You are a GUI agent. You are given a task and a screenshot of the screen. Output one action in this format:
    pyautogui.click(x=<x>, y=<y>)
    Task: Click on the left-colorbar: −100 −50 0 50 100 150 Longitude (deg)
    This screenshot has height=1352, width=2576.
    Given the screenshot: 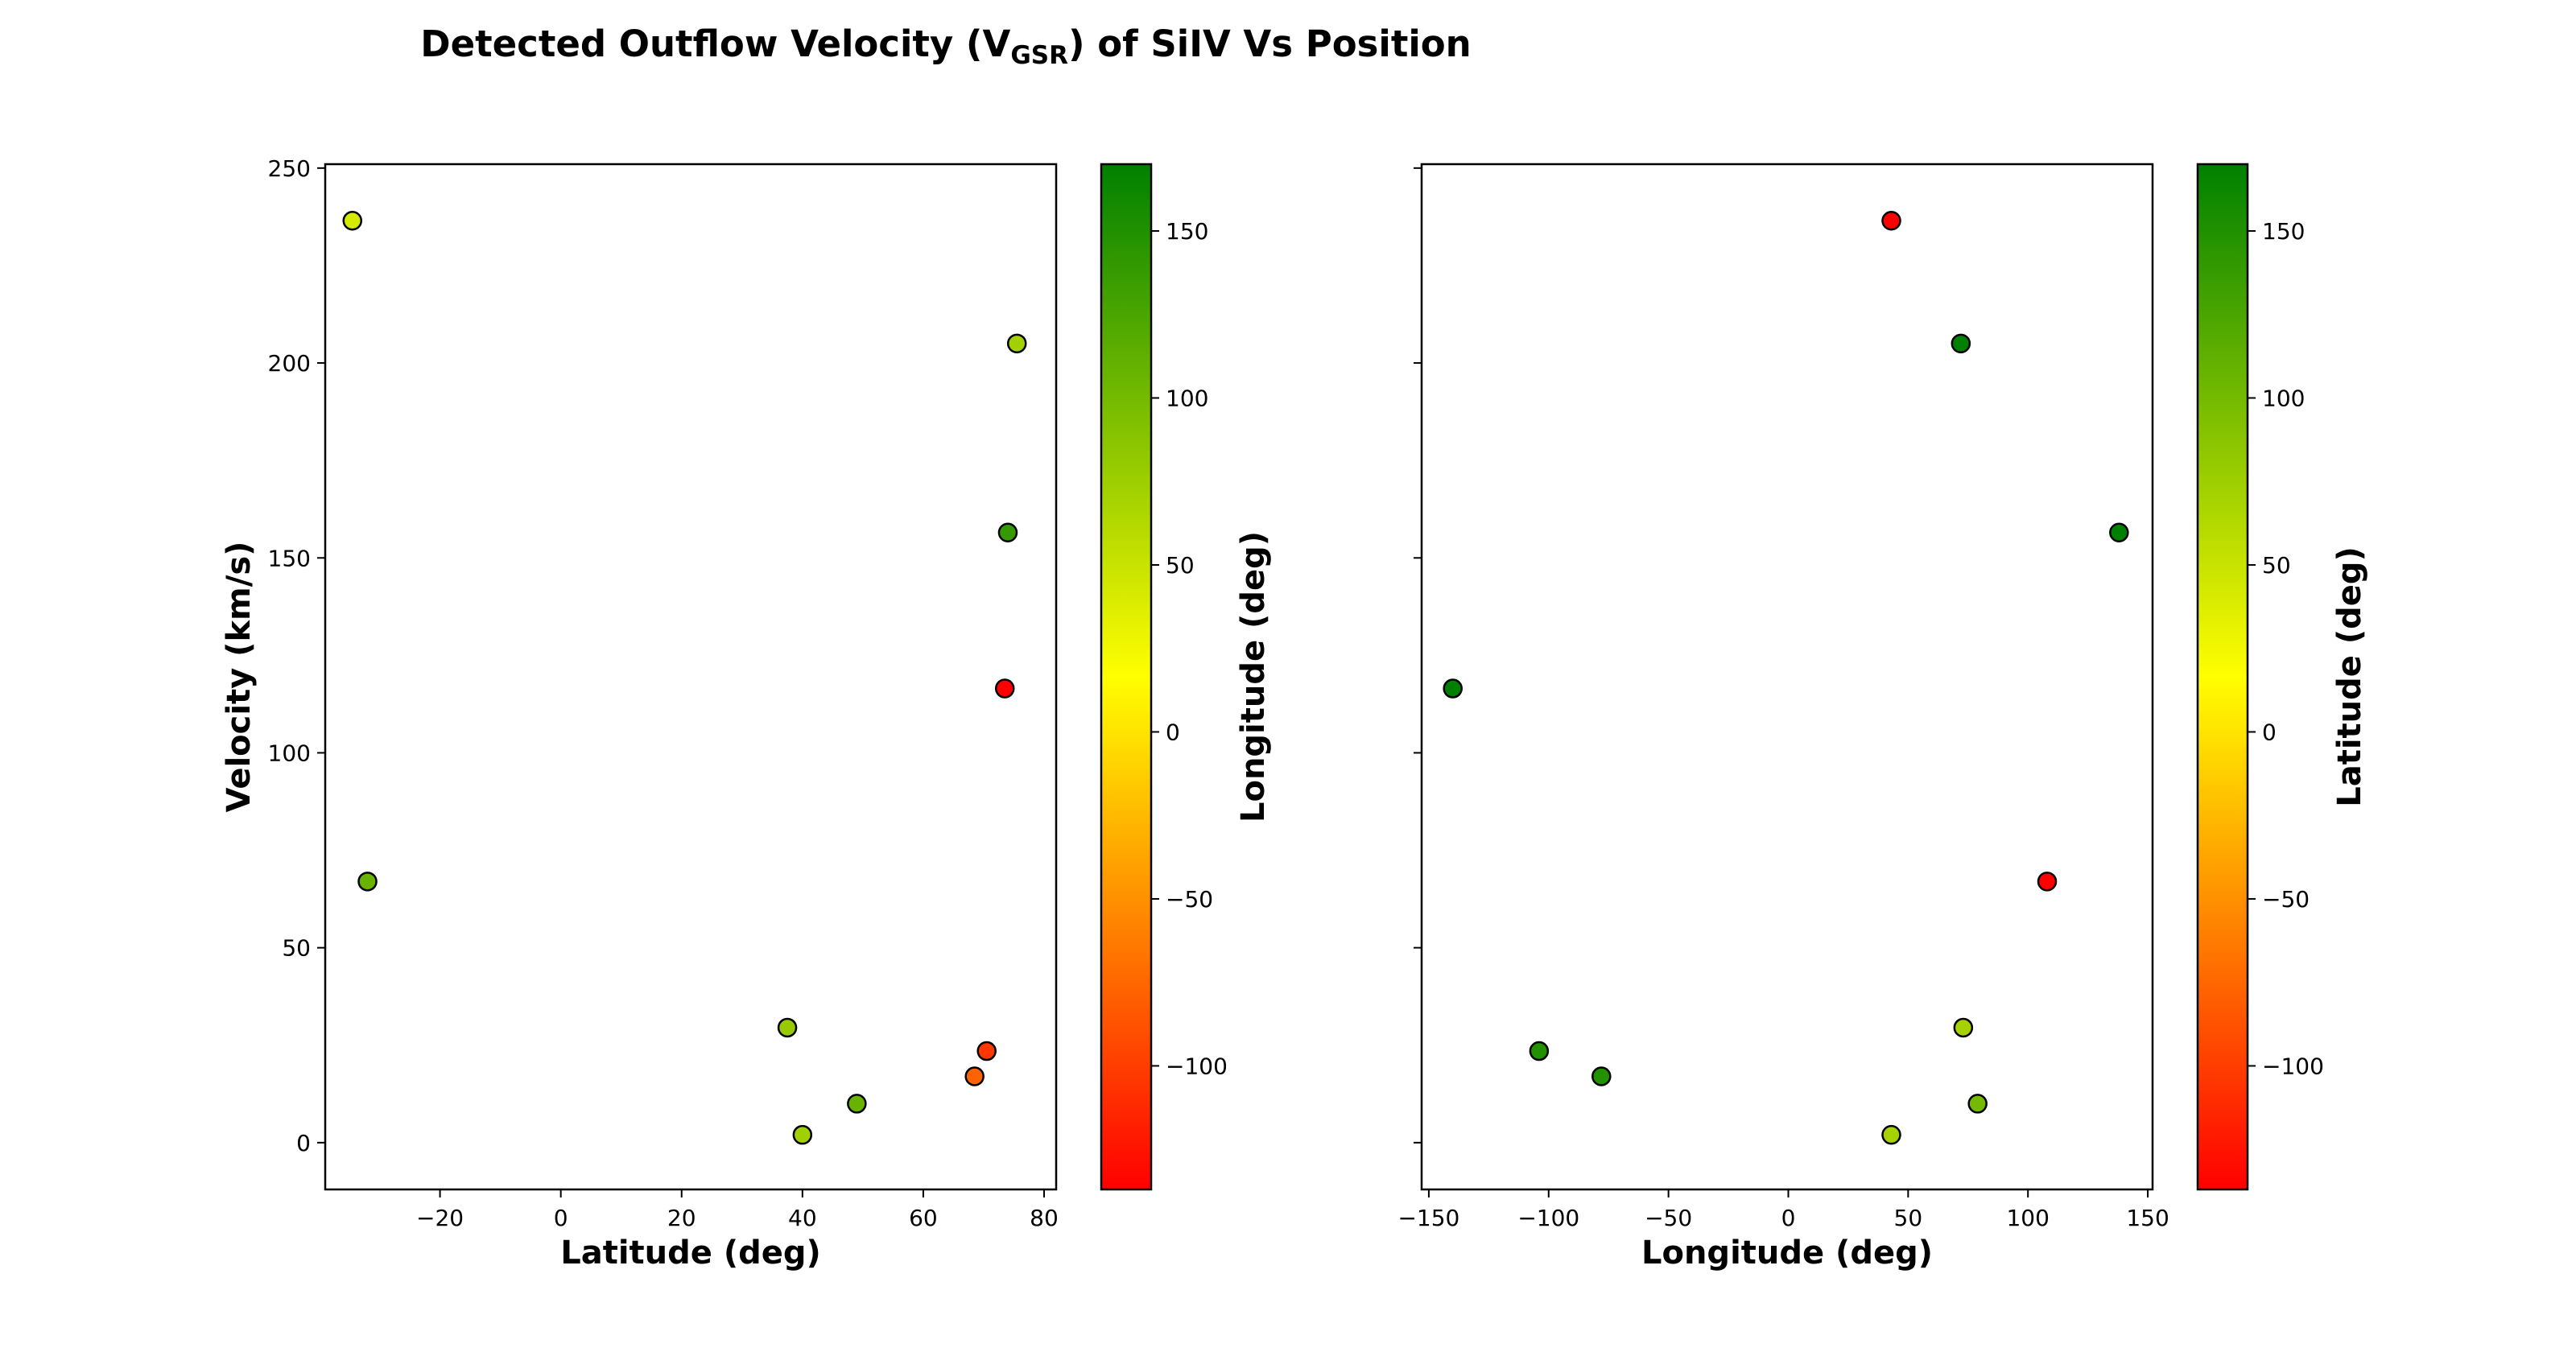 What is the action you would take?
    pyautogui.click(x=1186, y=677)
    